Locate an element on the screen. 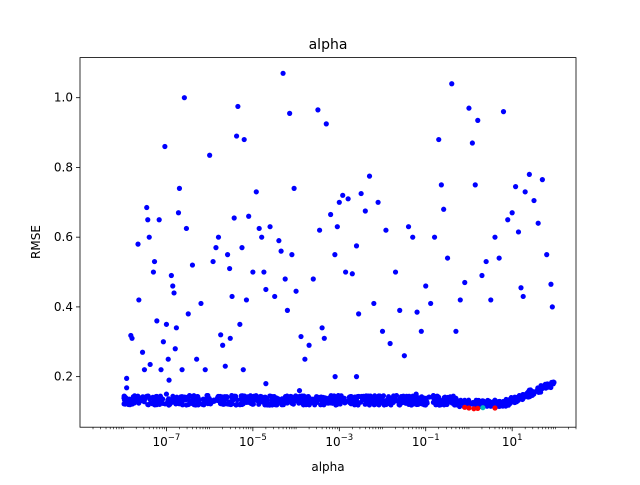  optimum-point is located at coordinates (483, 408).